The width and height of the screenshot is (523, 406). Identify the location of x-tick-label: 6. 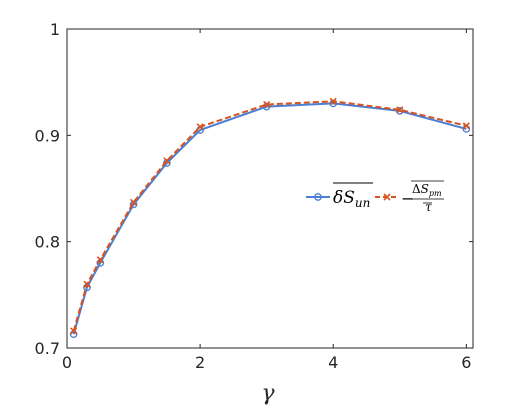
(466, 362).